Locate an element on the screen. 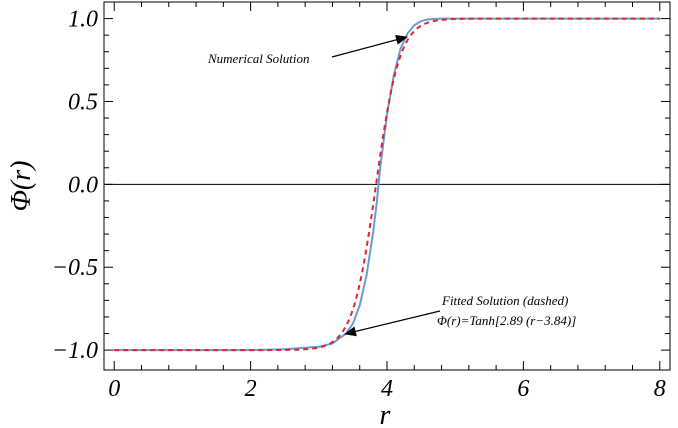  annotation-formula: Φ(r)=Tanh[2.89 (r−3.84)] is located at coordinates (506, 320).